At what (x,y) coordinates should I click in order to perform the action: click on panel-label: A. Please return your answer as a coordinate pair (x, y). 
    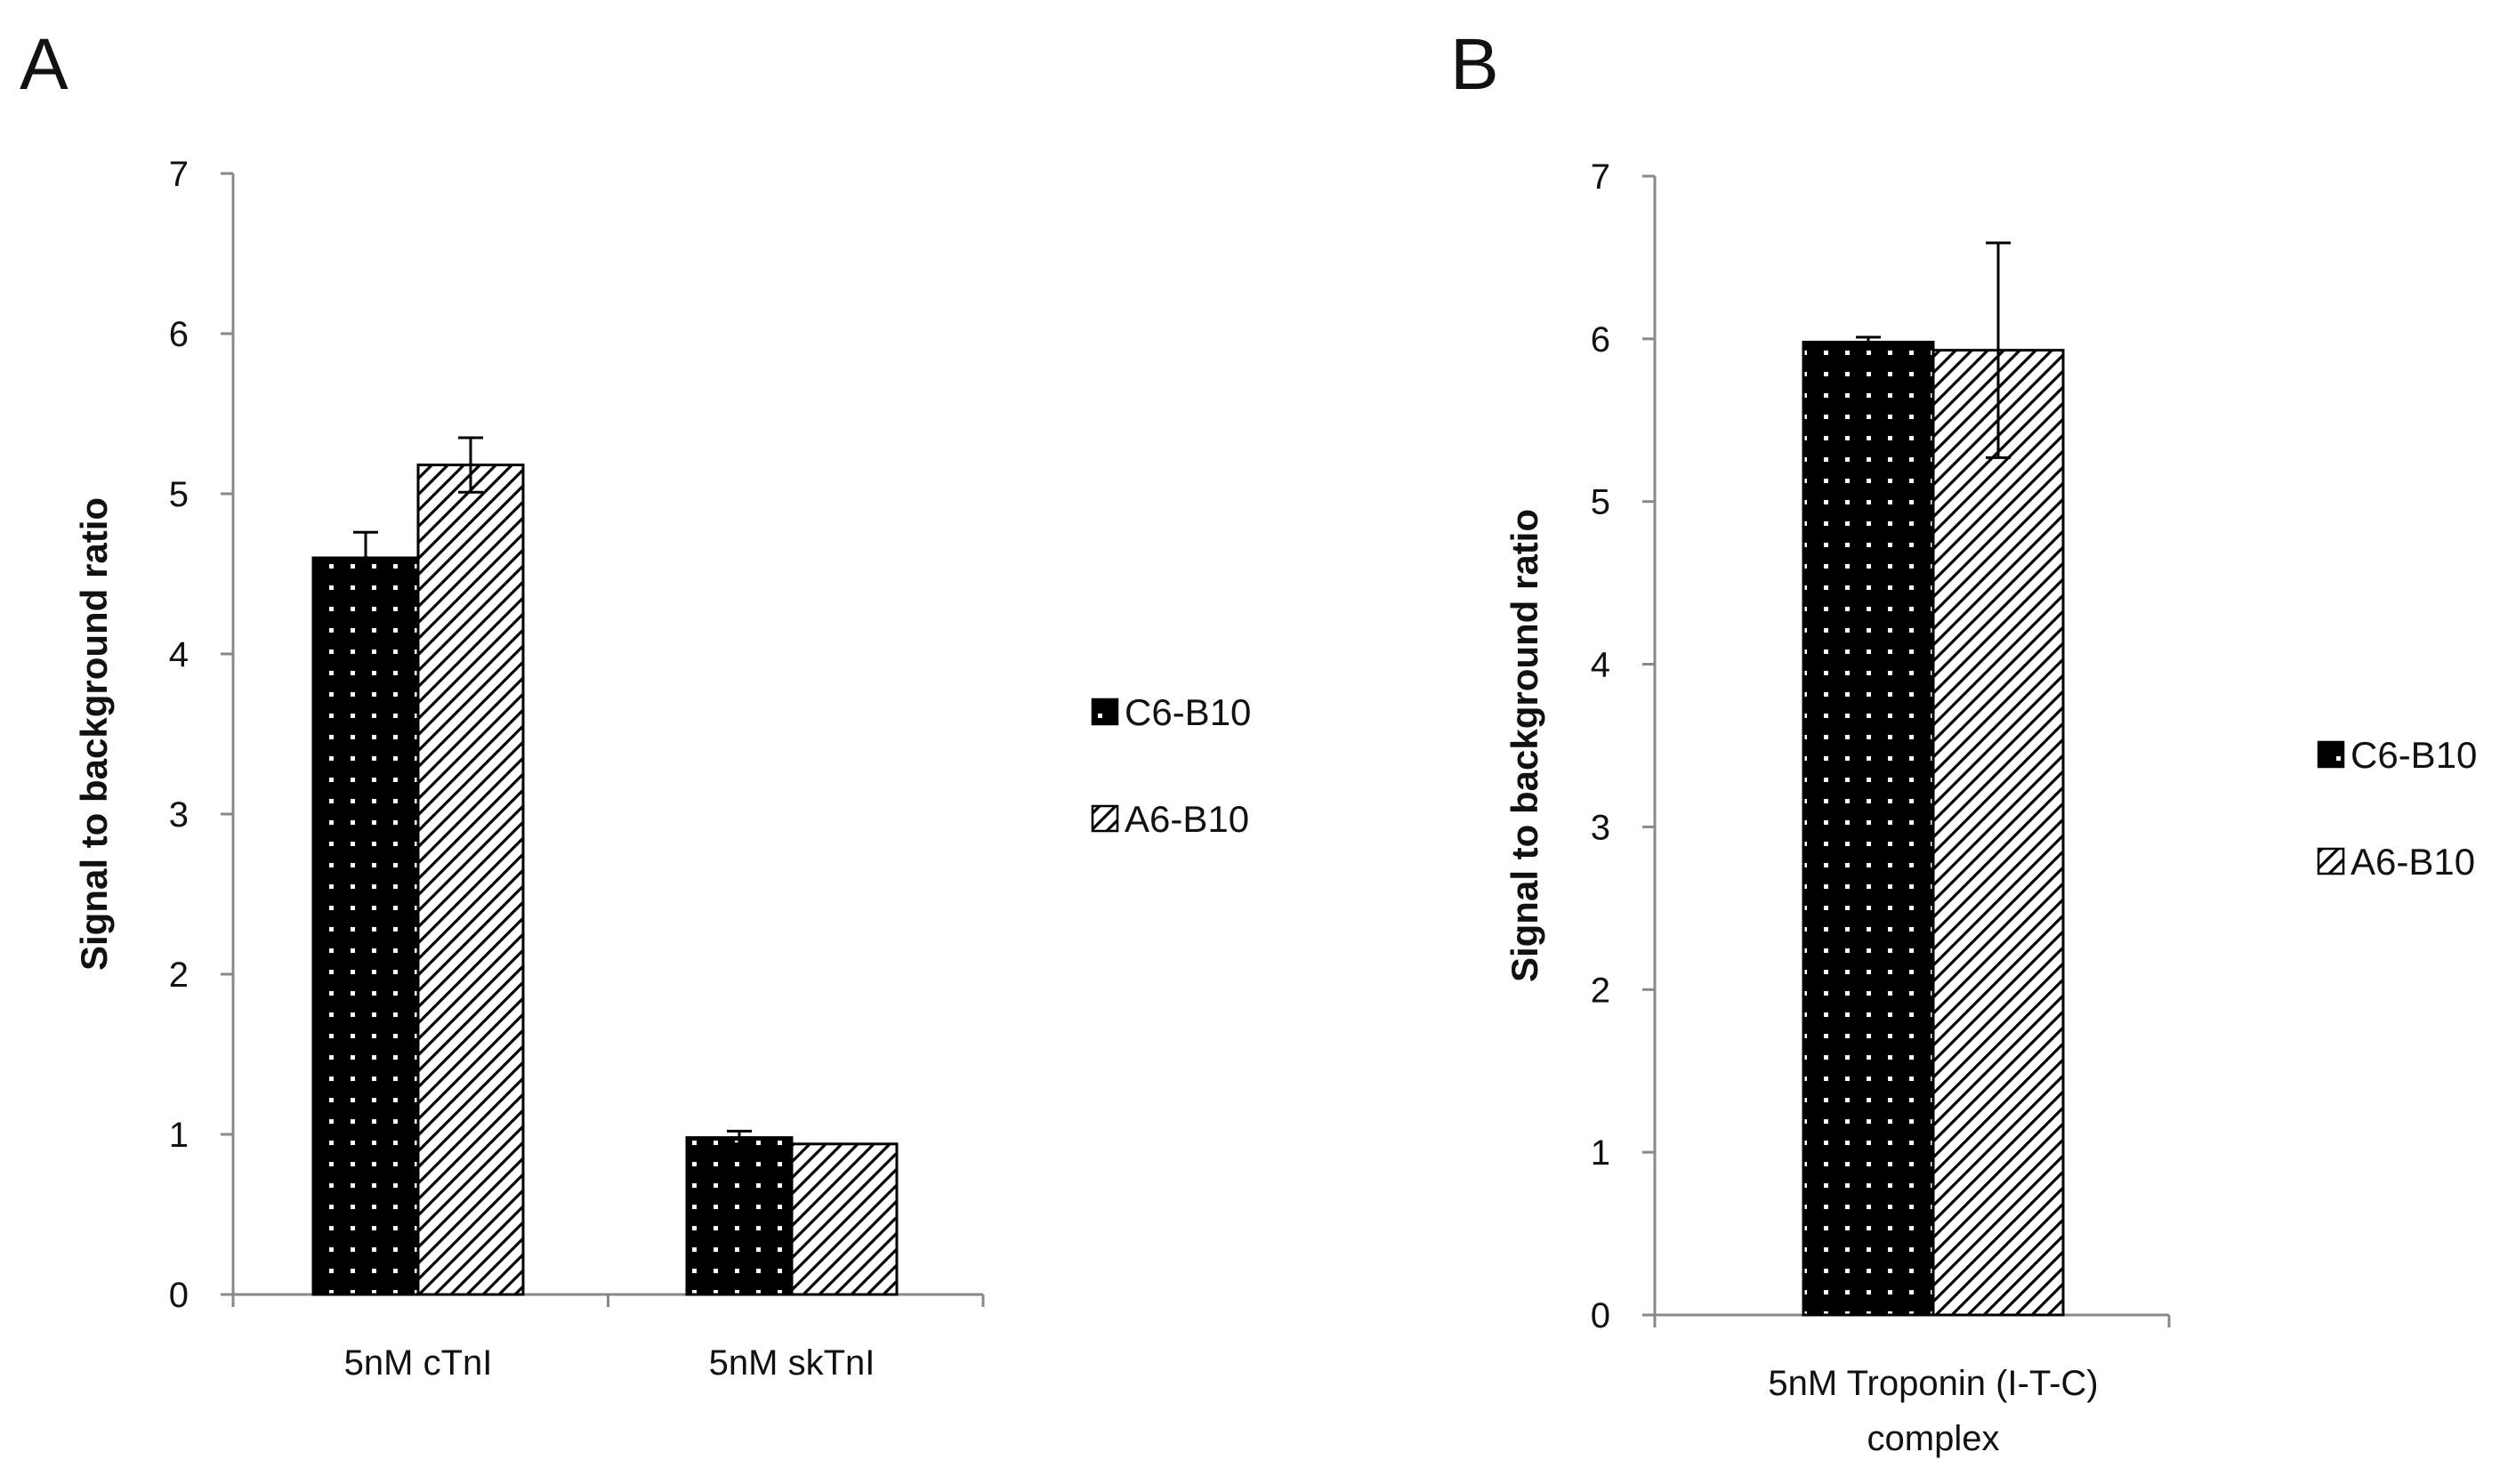
    Looking at the image, I should click on (44, 64).